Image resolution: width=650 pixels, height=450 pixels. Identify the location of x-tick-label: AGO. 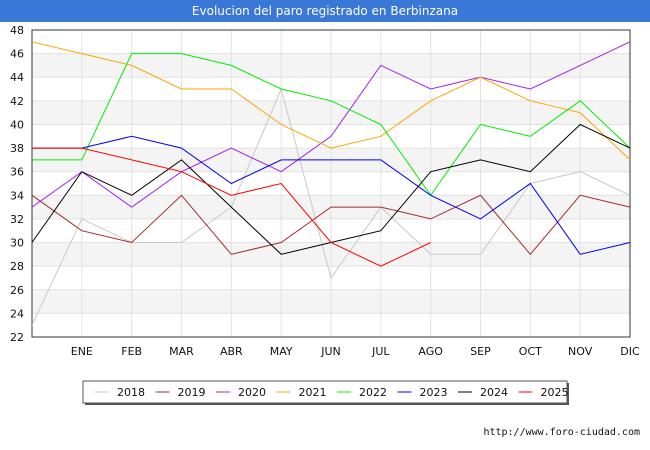
(430, 351).